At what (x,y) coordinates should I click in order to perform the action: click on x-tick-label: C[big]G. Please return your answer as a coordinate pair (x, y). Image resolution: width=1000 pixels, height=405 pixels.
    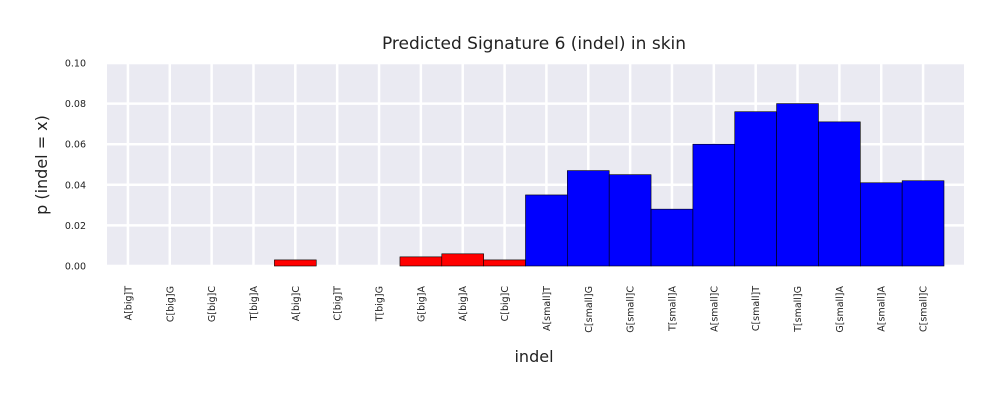
    Looking at the image, I should click on (170, 304).